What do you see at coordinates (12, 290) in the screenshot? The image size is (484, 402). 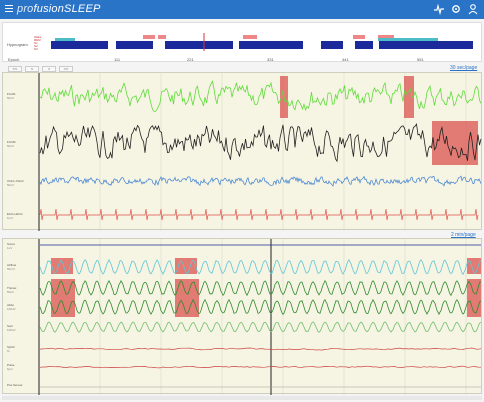 I see `channel-label-thorax: Thorax 50uV` at bounding box center [12, 290].